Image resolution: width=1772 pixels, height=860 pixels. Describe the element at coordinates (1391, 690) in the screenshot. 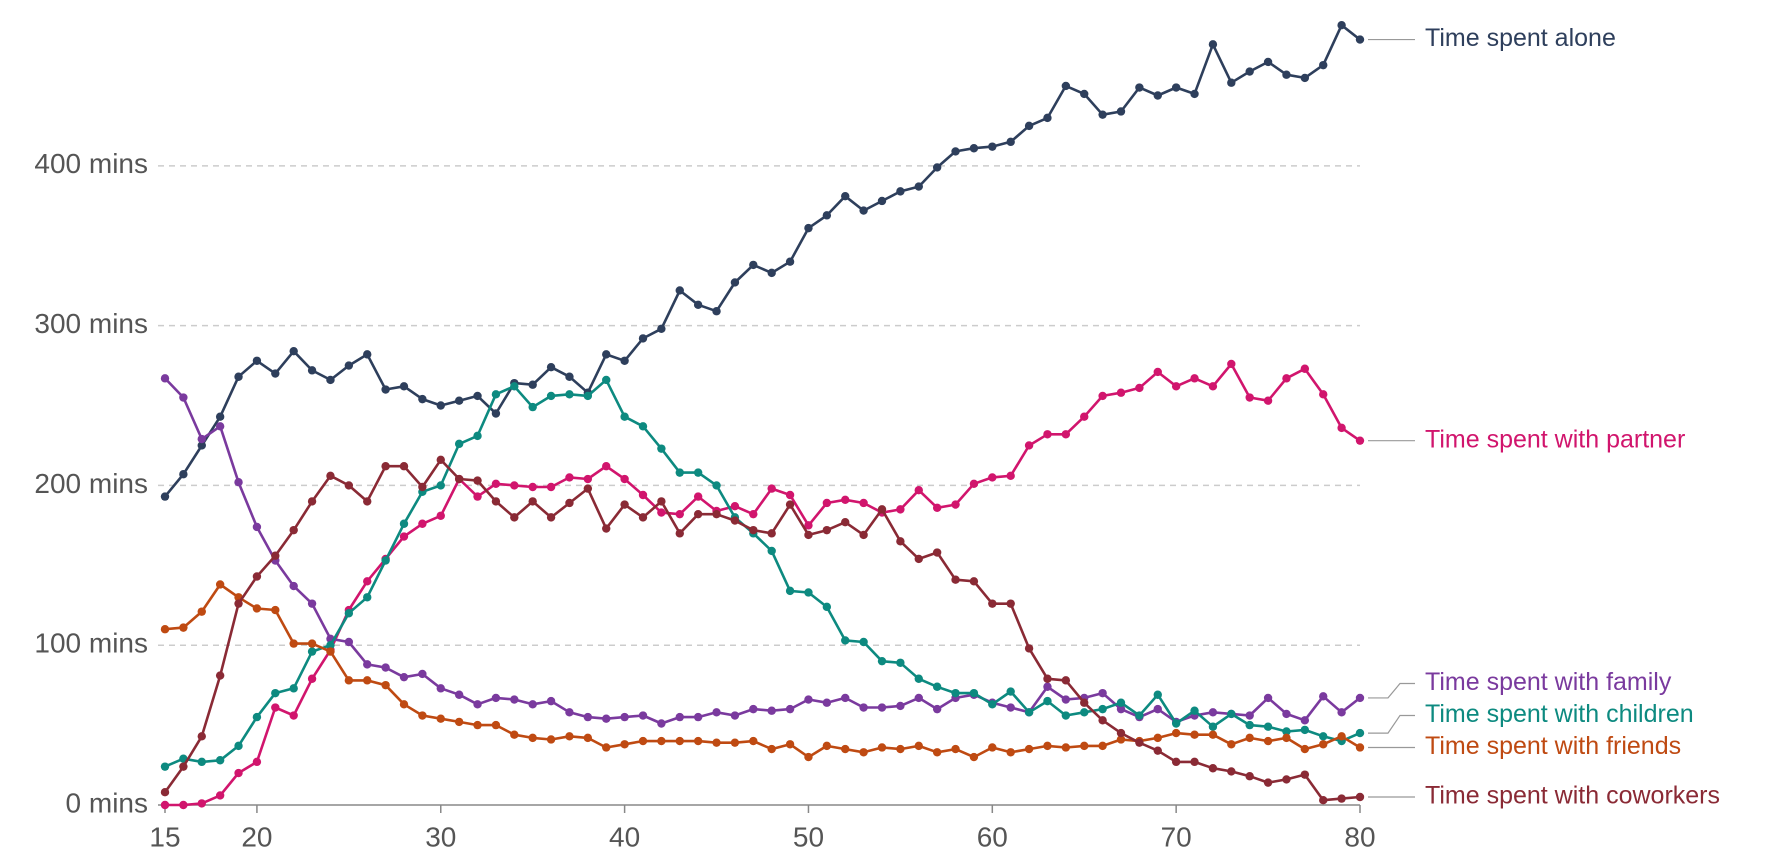

I see `label-leader` at that location.